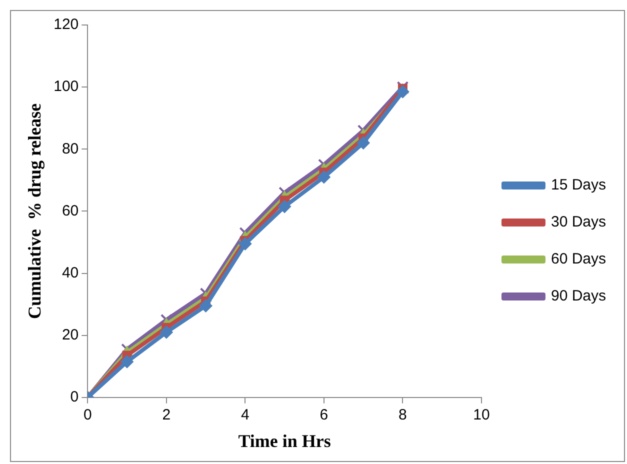 The image size is (627, 464). Describe the element at coordinates (74, 397) in the screenshot. I see `y-tick-label: 0` at that location.